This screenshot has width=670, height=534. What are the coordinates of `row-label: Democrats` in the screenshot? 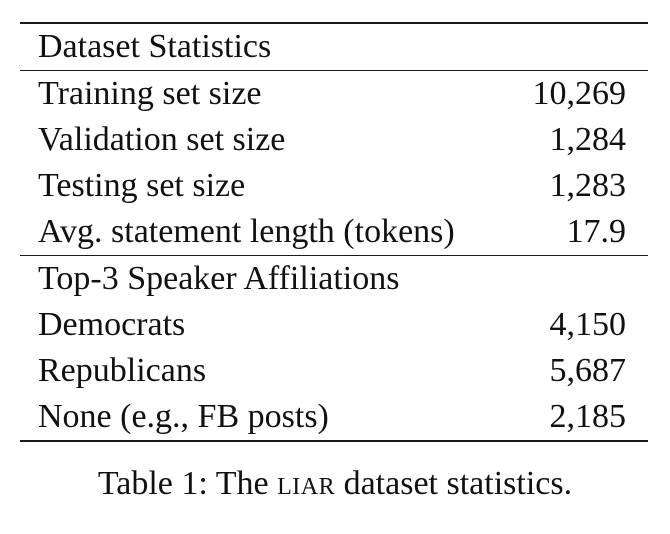 It's located at (112, 324).